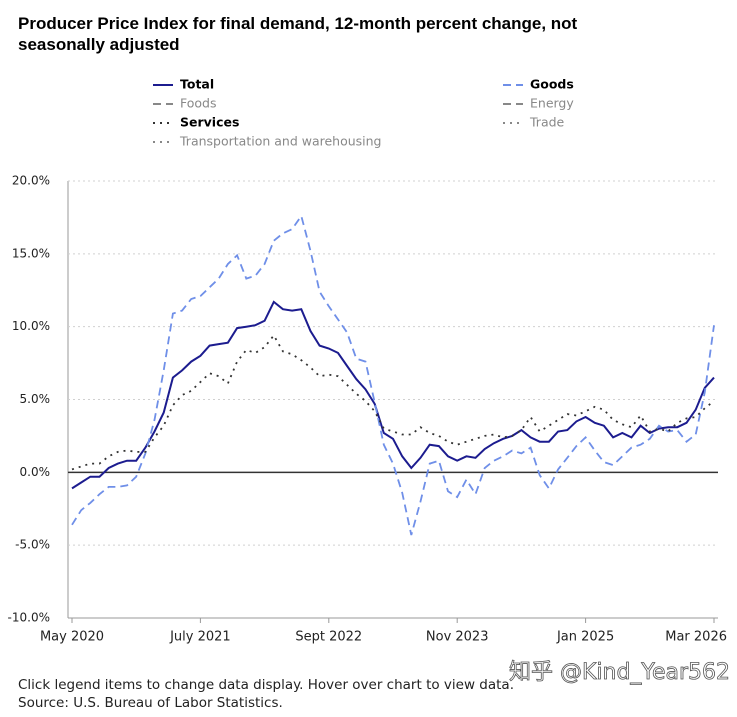  Describe the element at coordinates (29, 618) in the screenshot. I see `y-tick-label: -10.0%` at that location.